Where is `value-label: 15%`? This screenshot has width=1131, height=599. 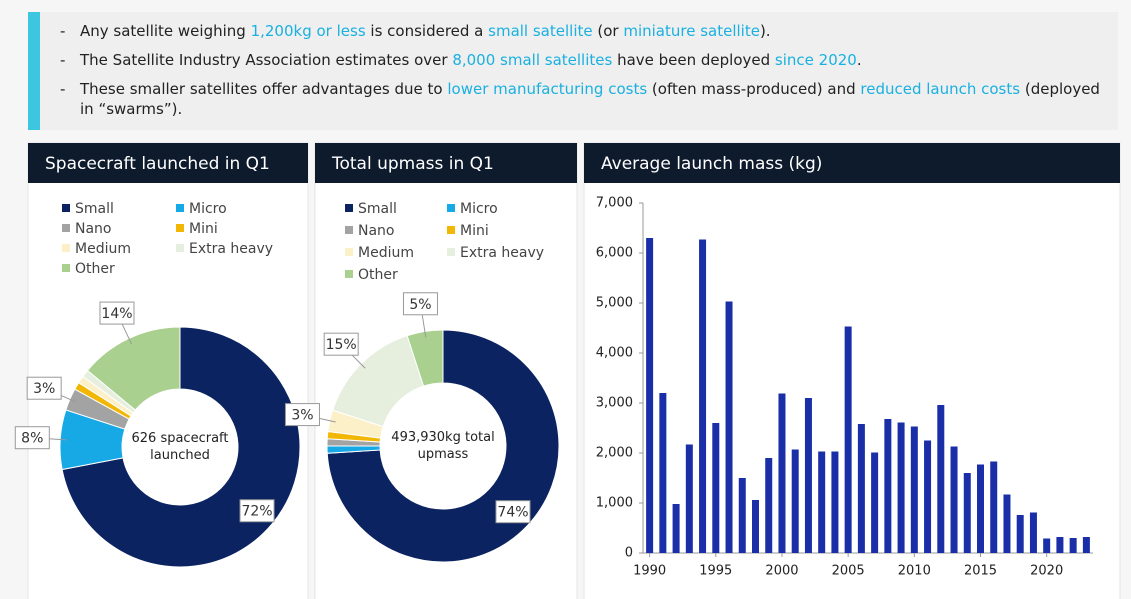
value-label: 15% is located at coordinates (341, 345).